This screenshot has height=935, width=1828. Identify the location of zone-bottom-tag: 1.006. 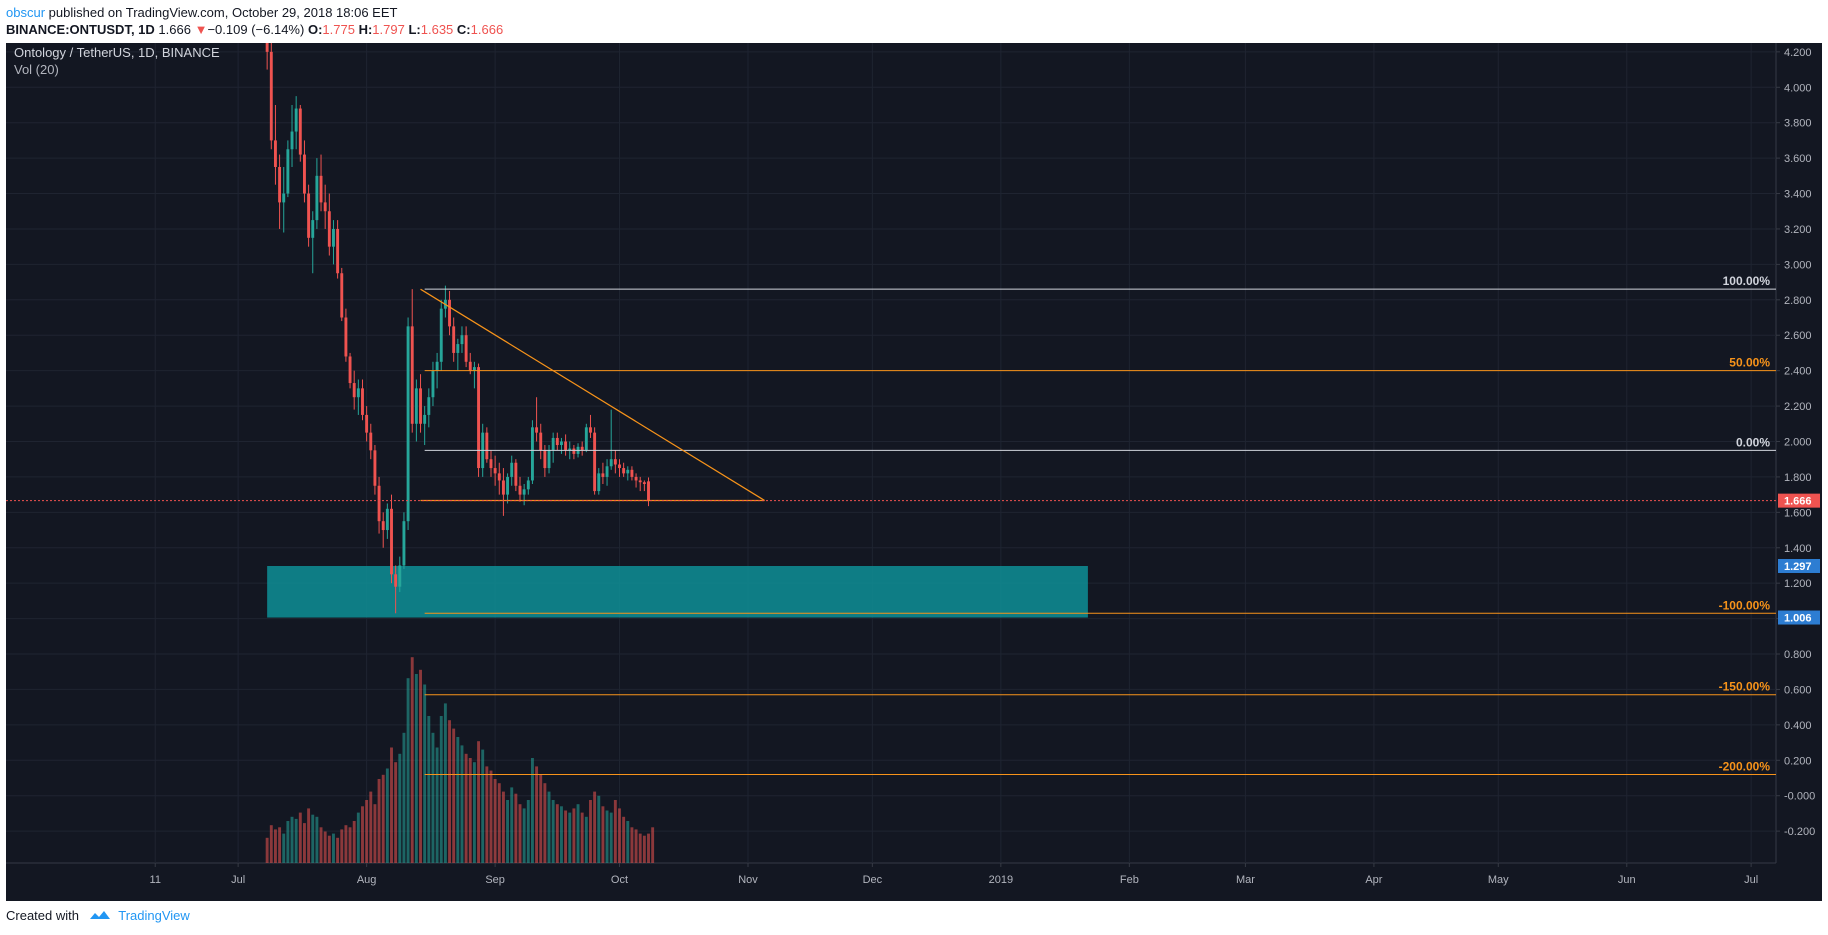
(1798, 619).